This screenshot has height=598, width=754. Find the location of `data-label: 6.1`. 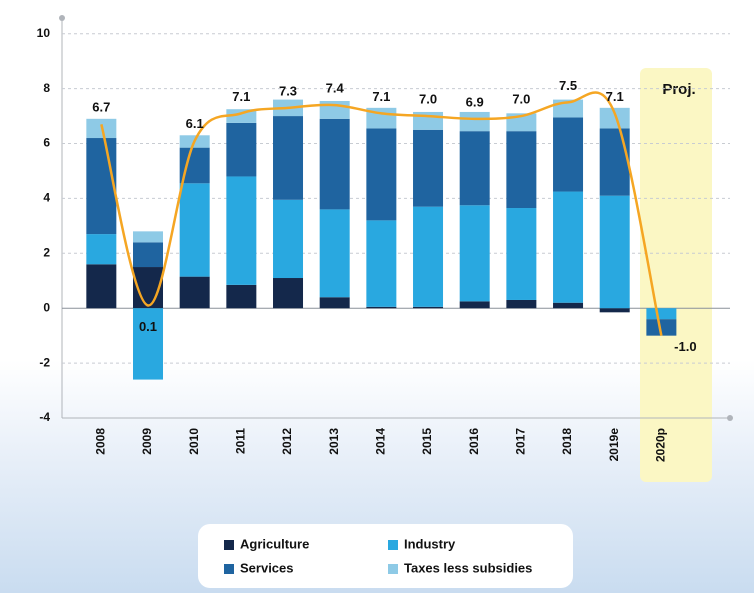

data-label: 6.1 is located at coordinates (195, 123).